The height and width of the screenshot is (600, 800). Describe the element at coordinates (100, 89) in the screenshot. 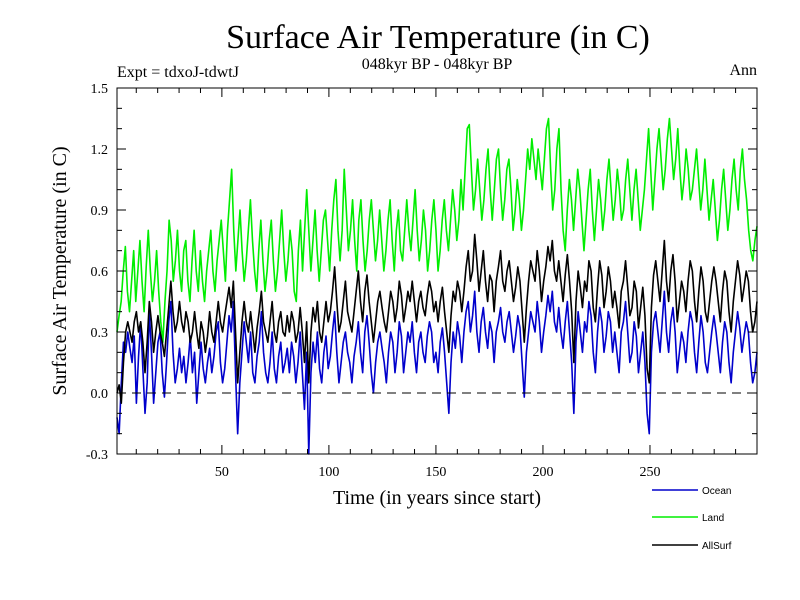

I see `y-tick-label: 1.5` at that location.